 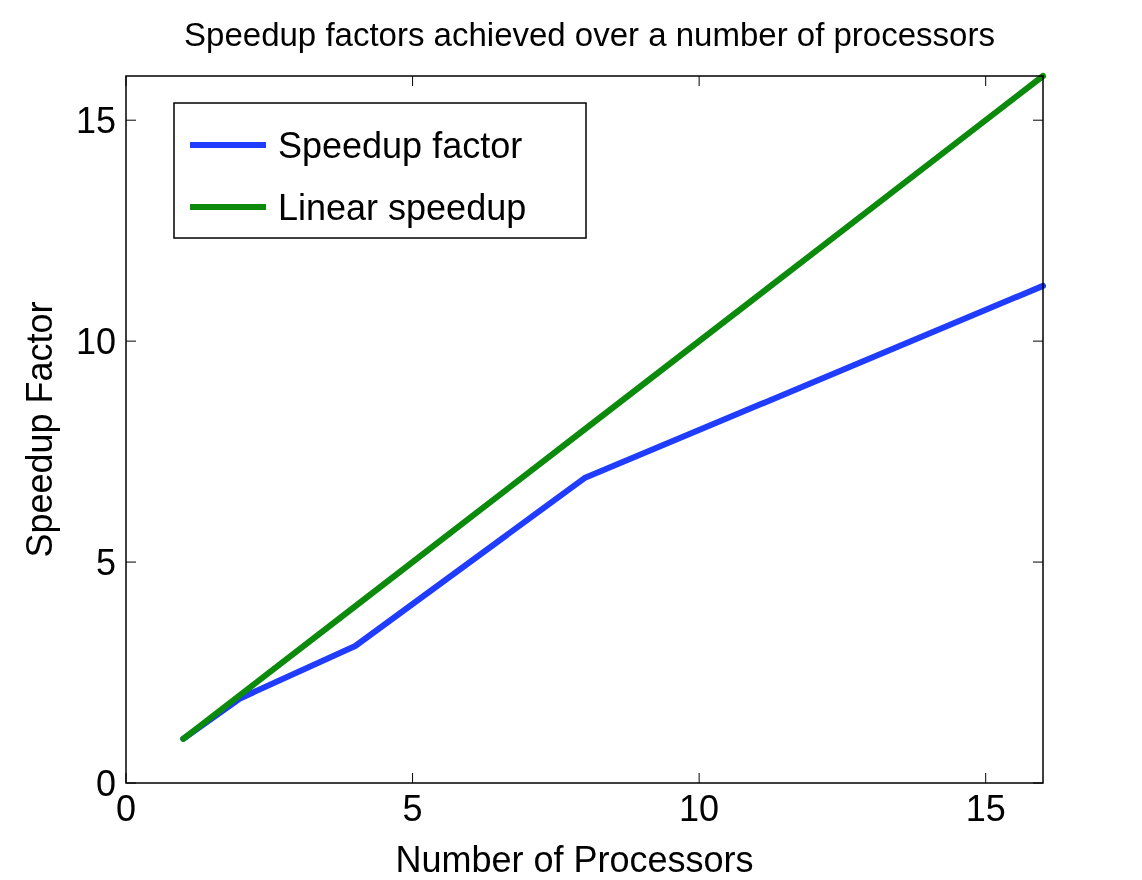 I want to click on x-tick-label: 15, so click(x=985, y=808).